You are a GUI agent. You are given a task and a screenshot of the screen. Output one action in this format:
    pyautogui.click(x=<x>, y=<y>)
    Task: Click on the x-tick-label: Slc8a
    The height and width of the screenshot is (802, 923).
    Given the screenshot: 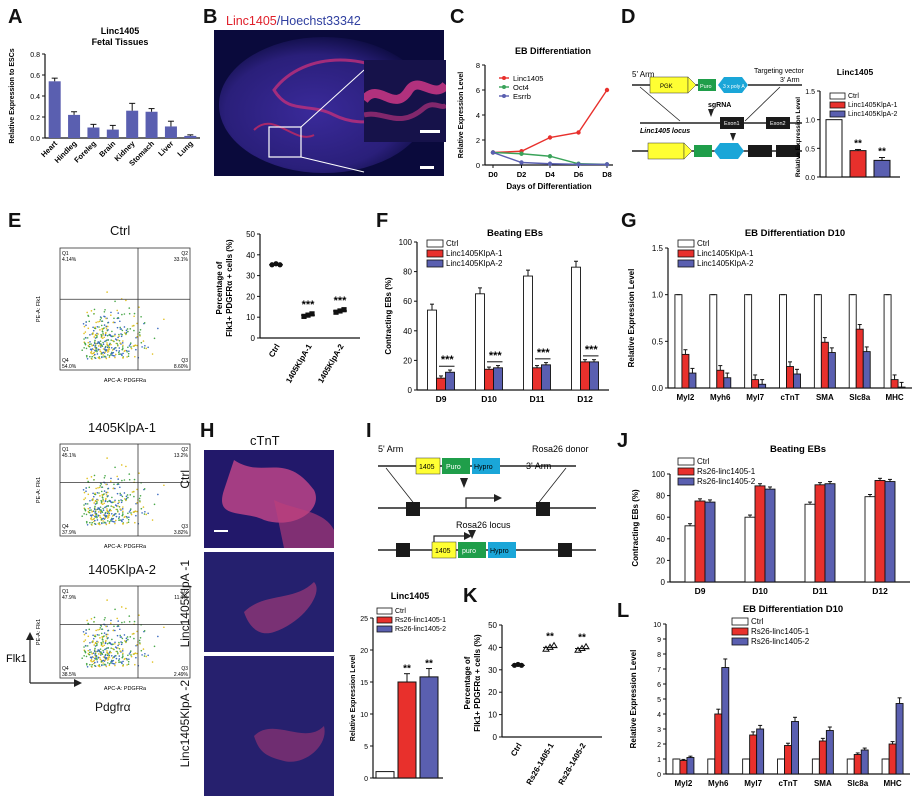 What is the action you would take?
    pyautogui.click(x=859, y=397)
    